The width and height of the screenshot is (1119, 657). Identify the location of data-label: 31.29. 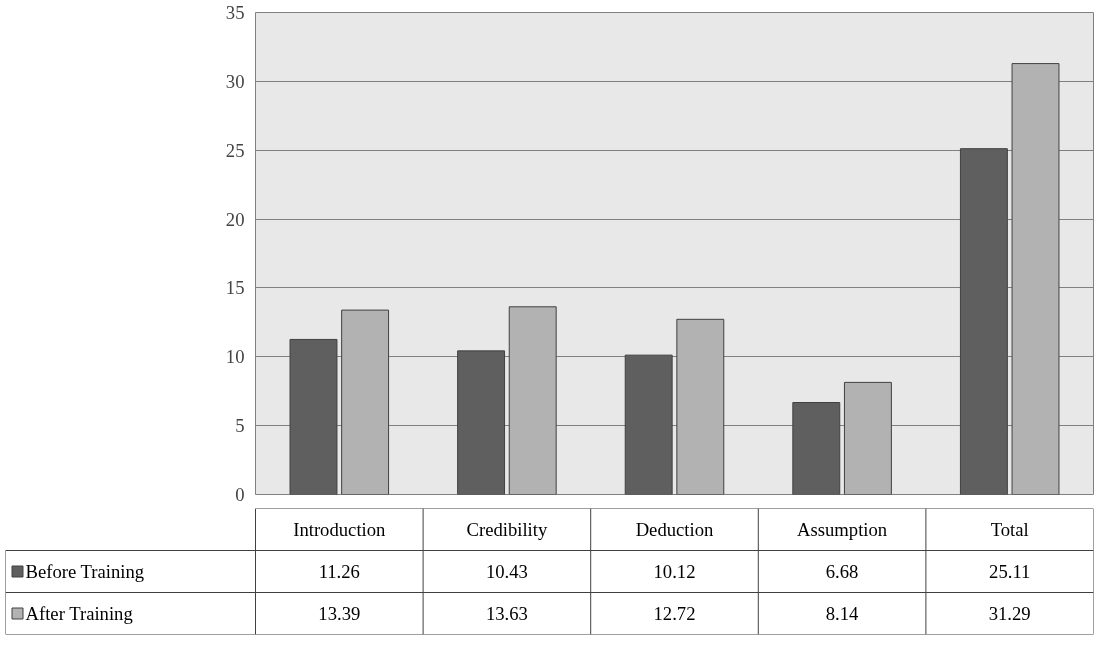
(1009, 613).